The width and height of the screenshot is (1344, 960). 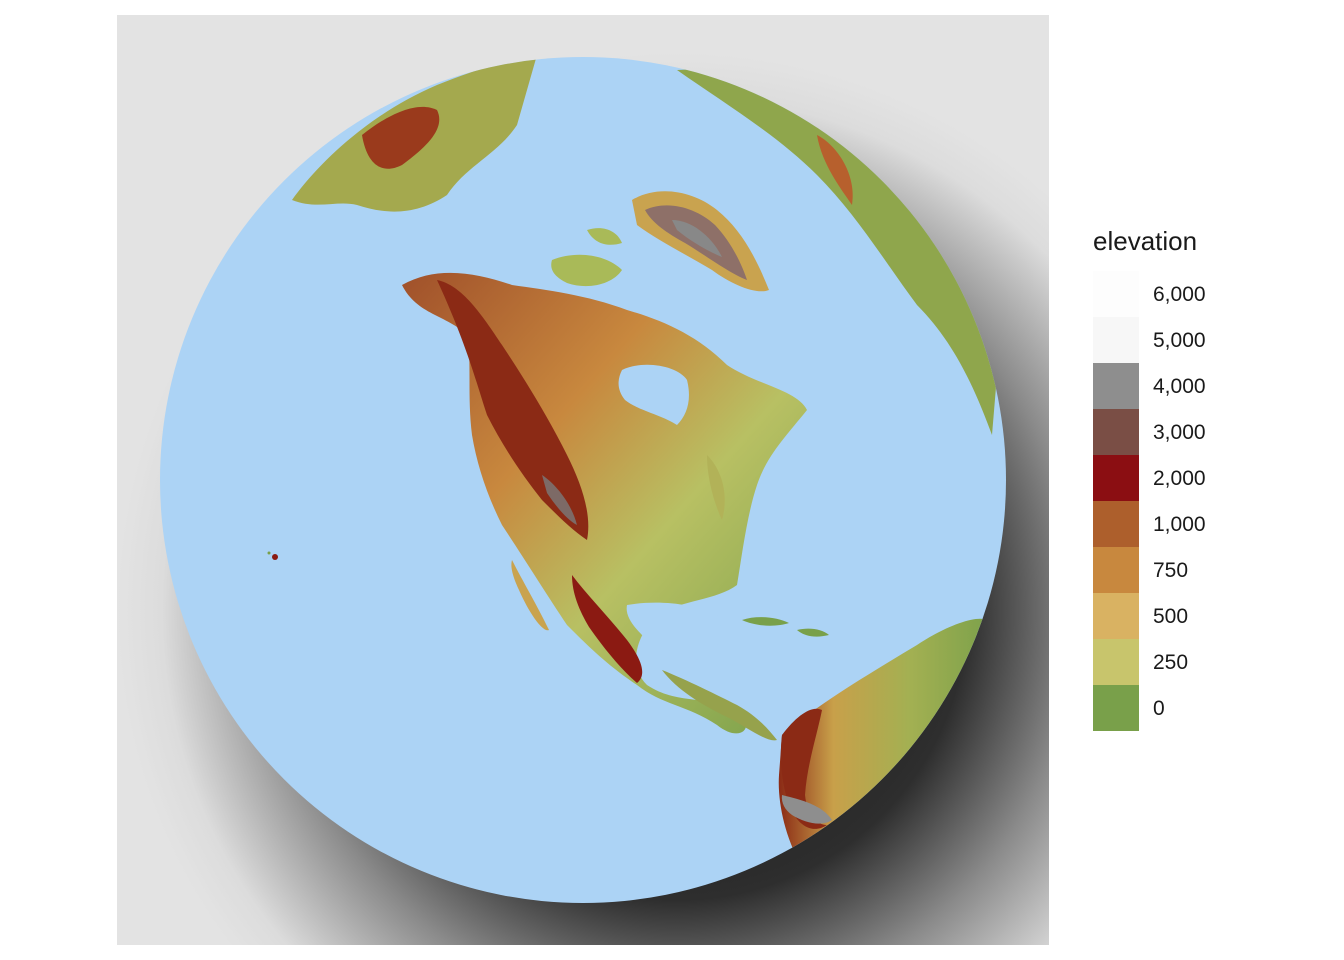 I want to click on legend-item: 5,000, so click(x=1193, y=340).